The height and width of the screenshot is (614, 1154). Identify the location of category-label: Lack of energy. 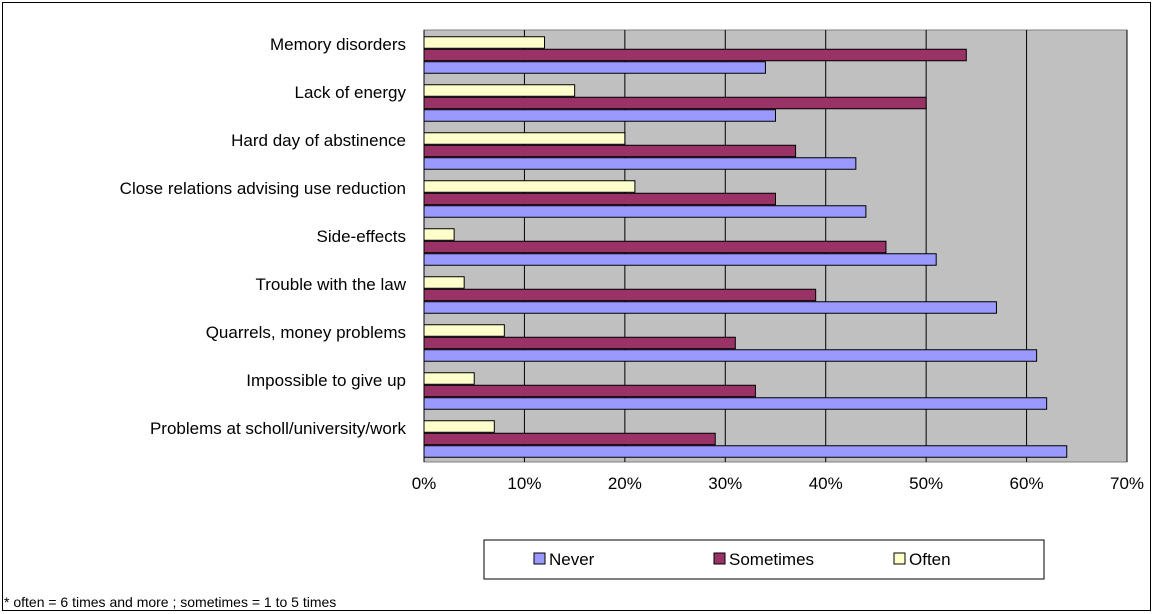
(350, 92).